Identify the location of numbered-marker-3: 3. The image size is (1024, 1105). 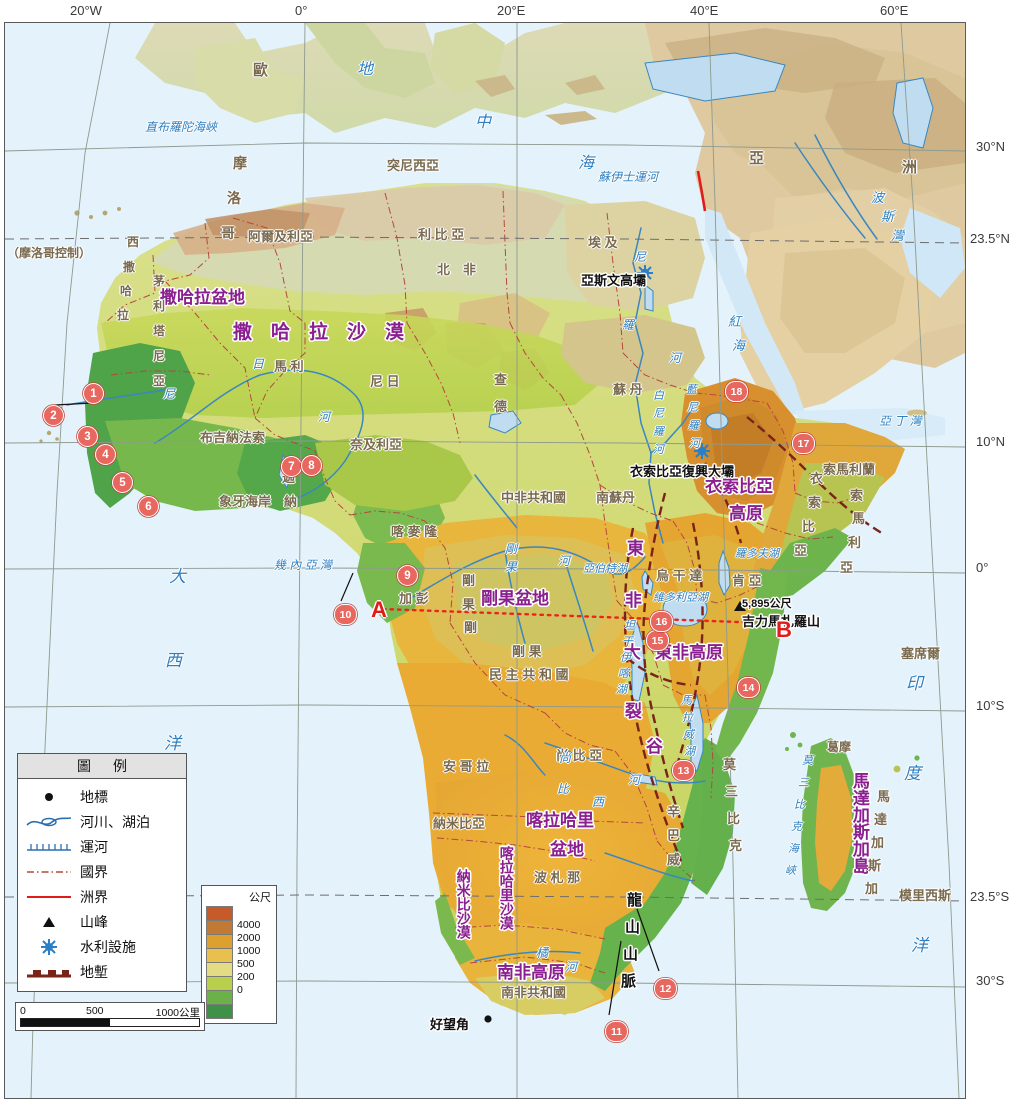
(87, 436).